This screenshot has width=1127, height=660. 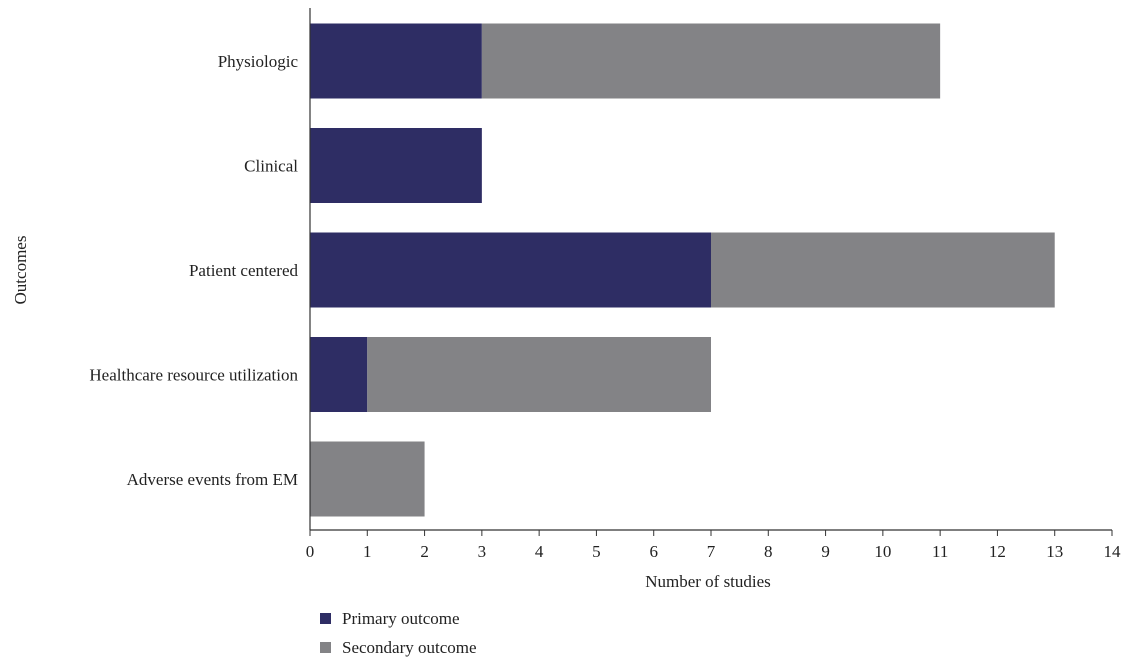 I want to click on bar-secondary-outcome-adverse-events-from-em, so click(x=367, y=479).